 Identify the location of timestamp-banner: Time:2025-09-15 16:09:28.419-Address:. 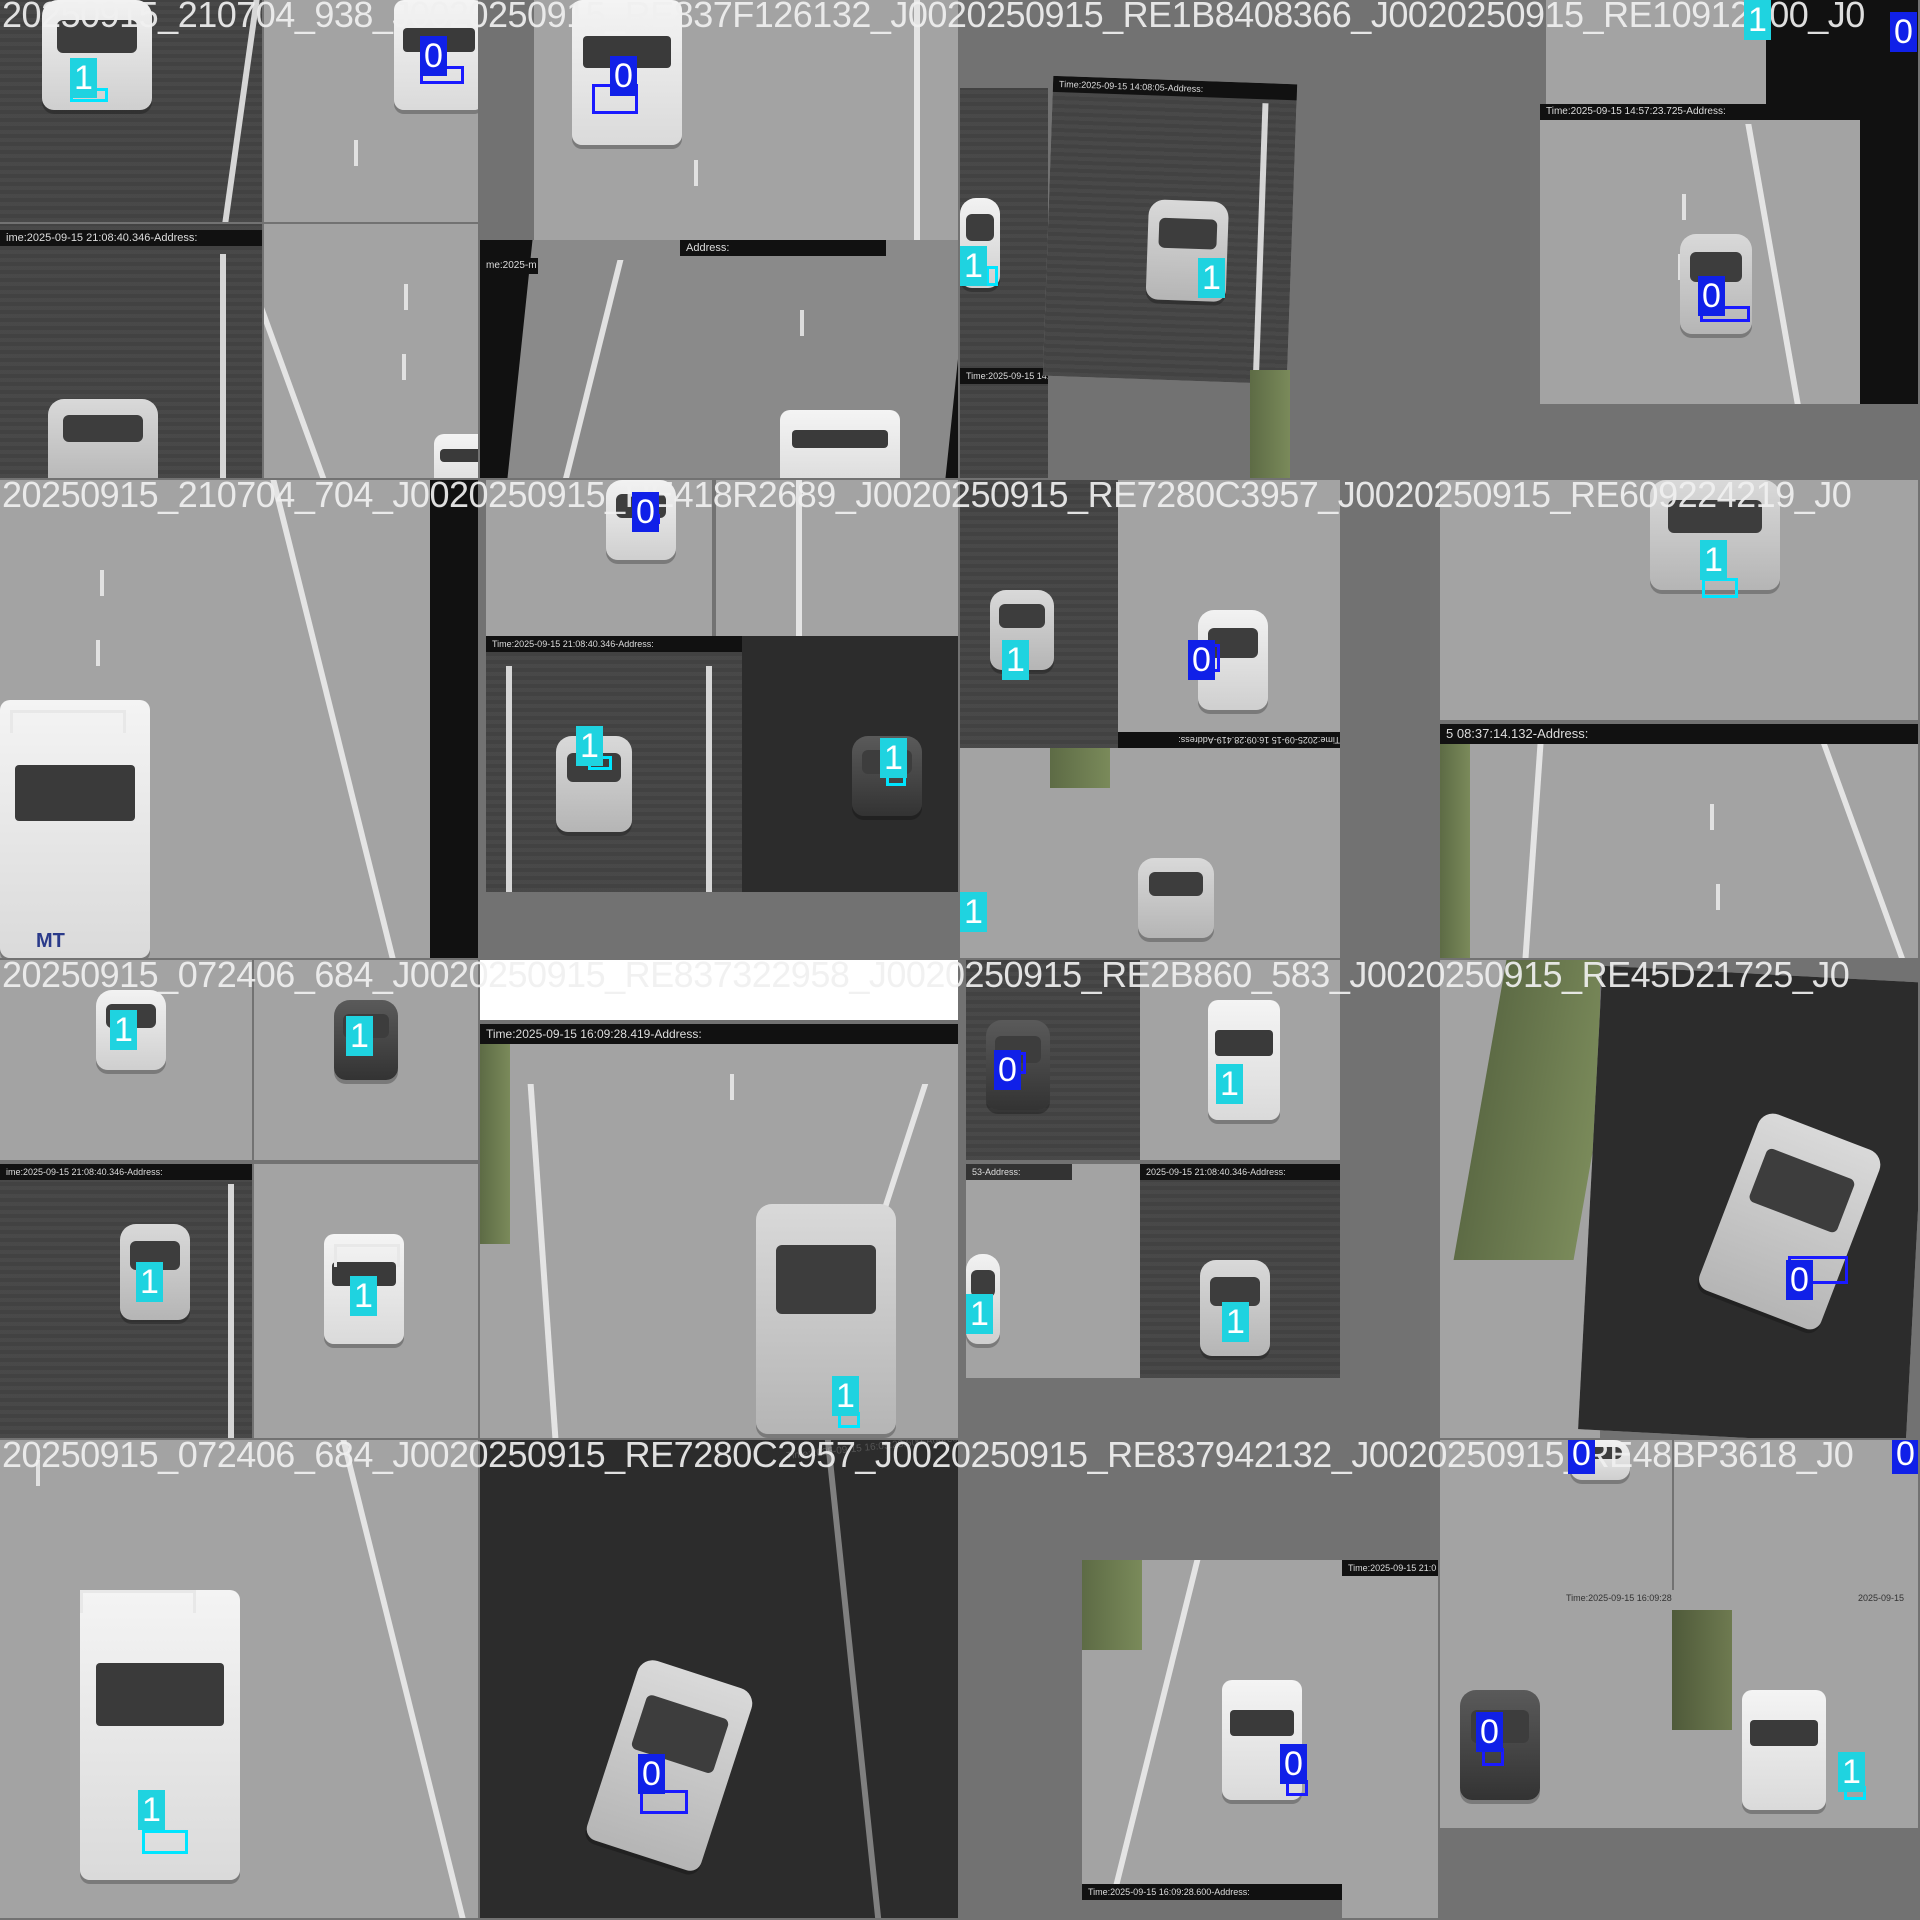
(1229, 740).